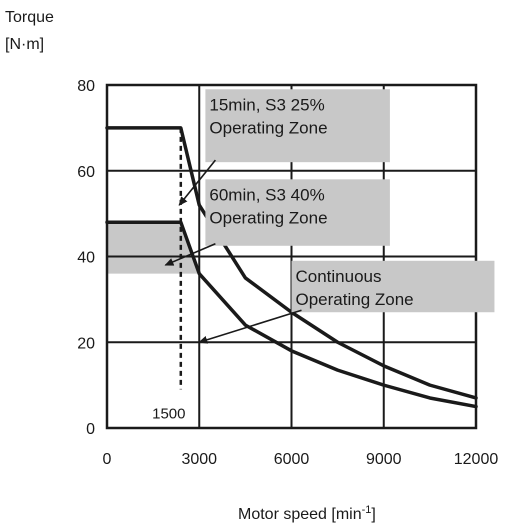 The width and height of the screenshot is (520, 530). I want to click on x-tick-label-1: 3000, so click(199, 459).